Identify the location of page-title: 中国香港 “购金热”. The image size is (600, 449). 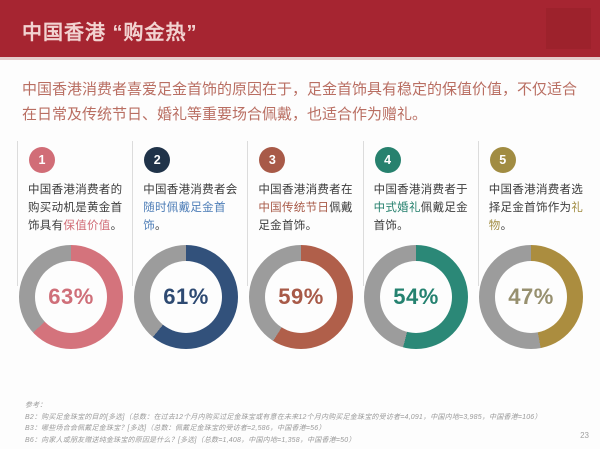
(110, 33).